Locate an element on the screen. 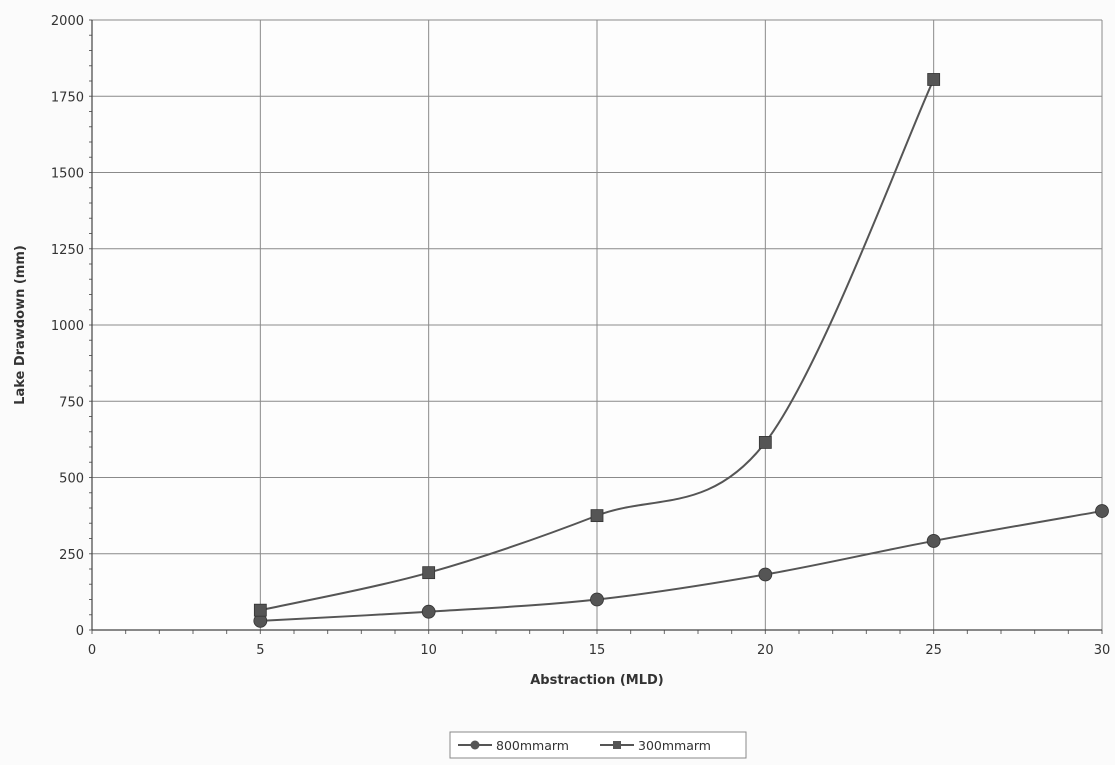 The image size is (1115, 765). y-tick-label: 2000 is located at coordinates (67, 21).